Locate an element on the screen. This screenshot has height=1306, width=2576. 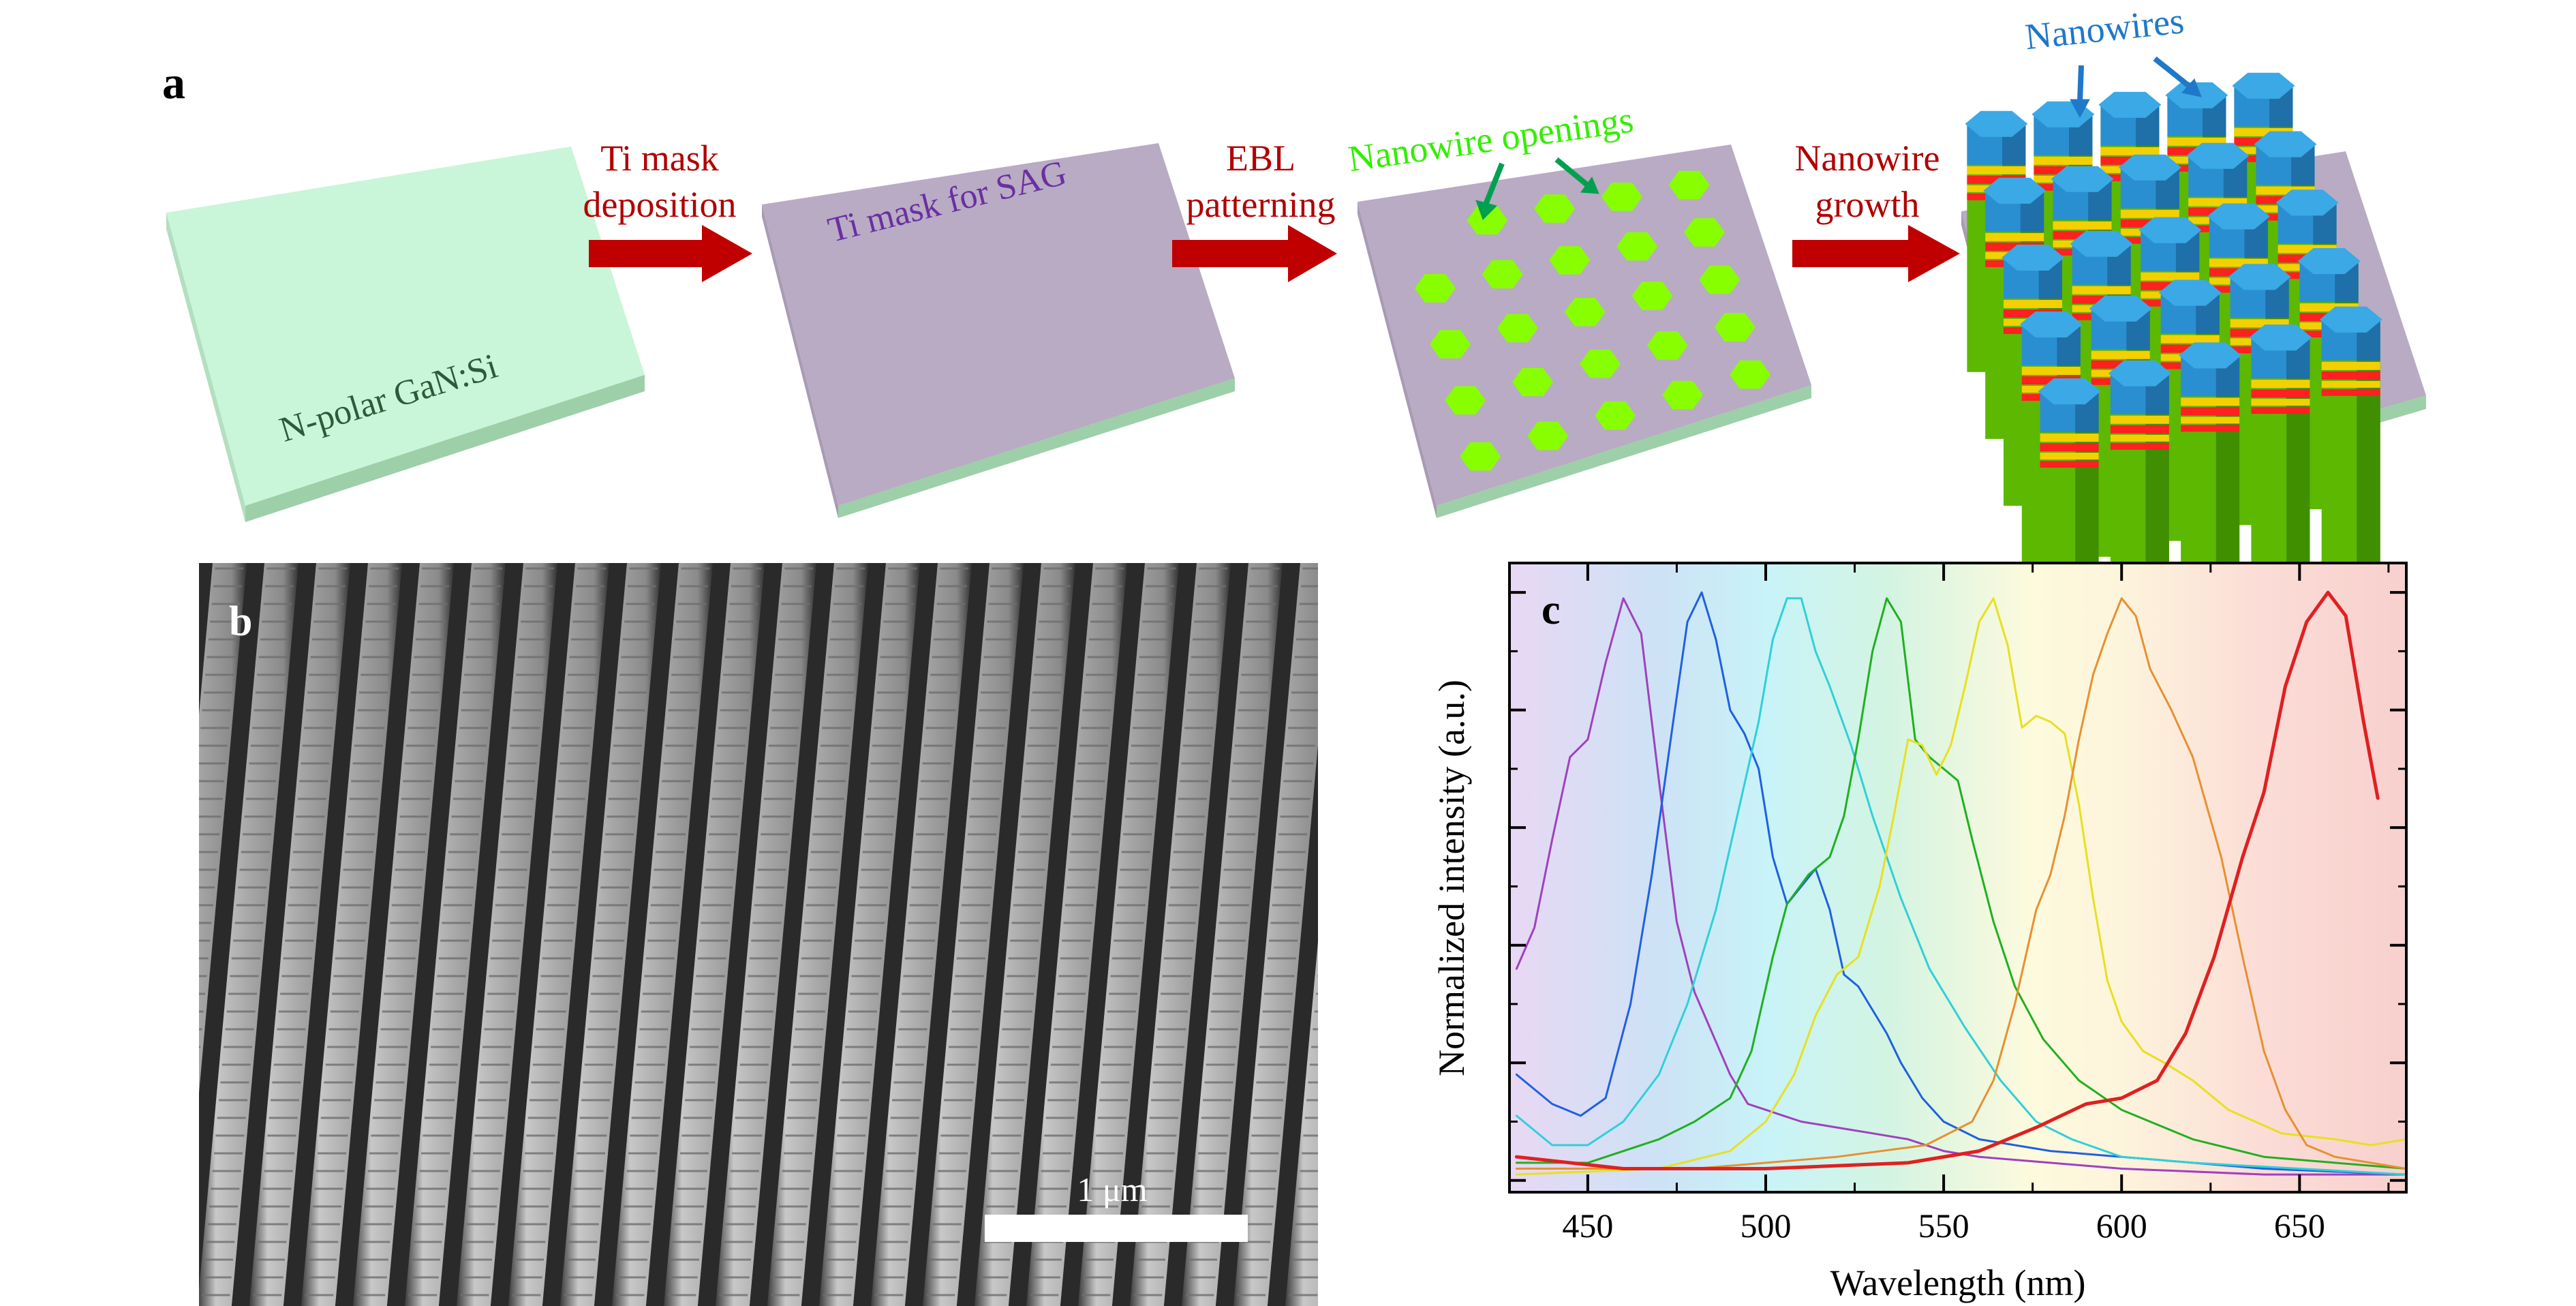
arrow-1-label-line2: deposition is located at coordinates (660, 204).